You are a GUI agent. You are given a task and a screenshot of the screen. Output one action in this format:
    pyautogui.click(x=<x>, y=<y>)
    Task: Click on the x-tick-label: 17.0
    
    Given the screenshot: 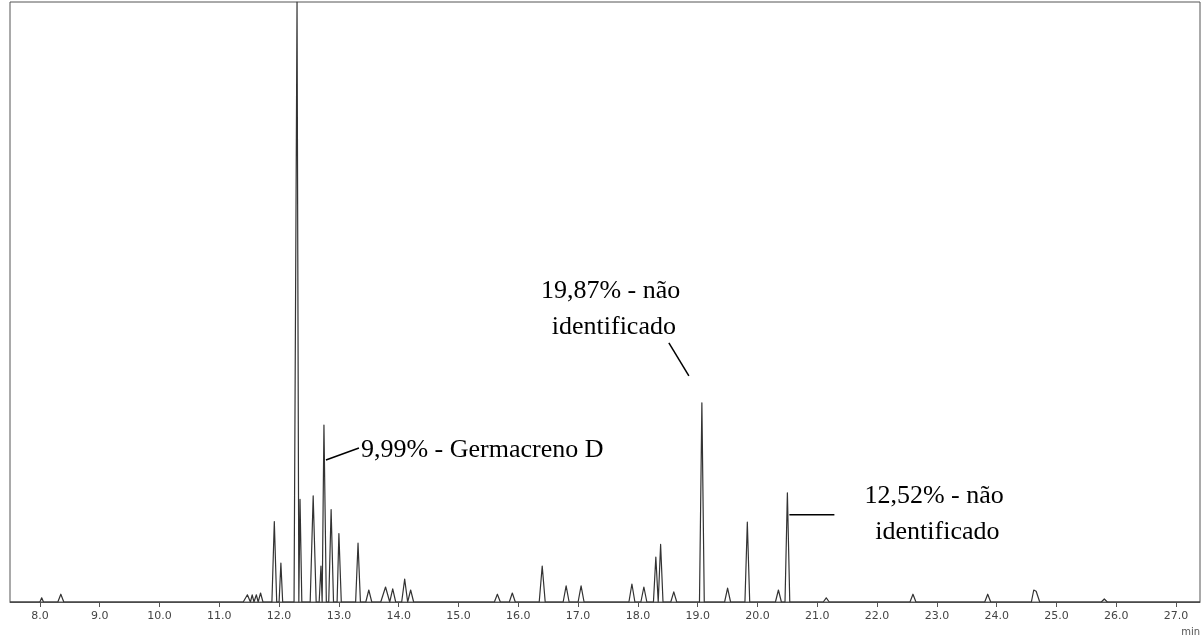 What is the action you would take?
    pyautogui.click(x=578, y=615)
    